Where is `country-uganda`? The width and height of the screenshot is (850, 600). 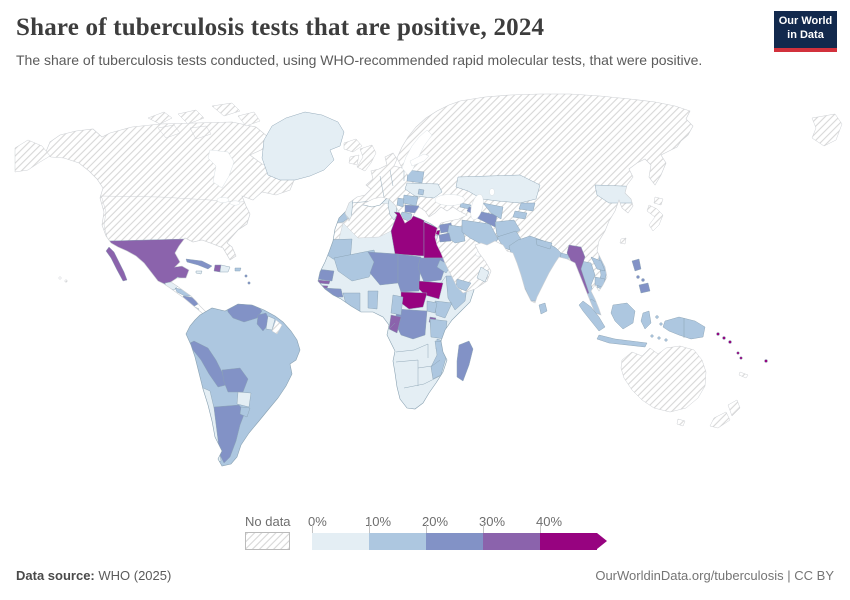
country-uganda is located at coordinates (432, 307).